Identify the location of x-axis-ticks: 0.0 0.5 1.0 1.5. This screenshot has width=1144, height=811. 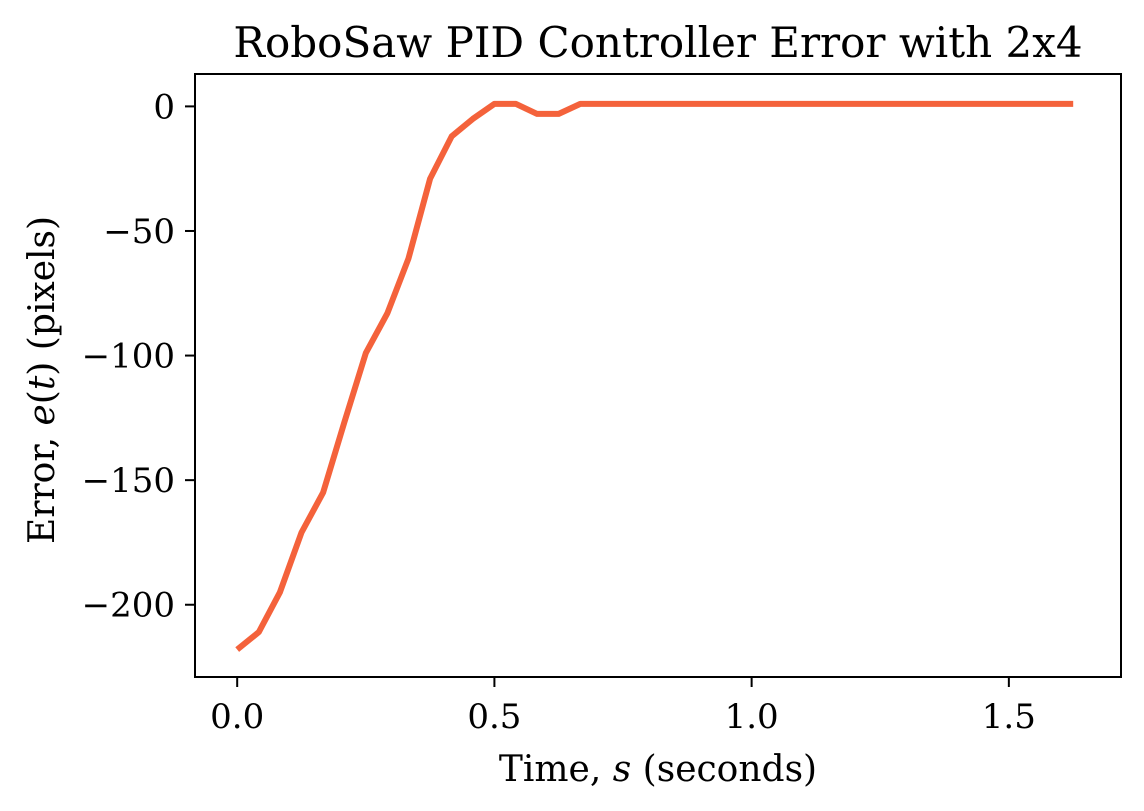
(623, 707).